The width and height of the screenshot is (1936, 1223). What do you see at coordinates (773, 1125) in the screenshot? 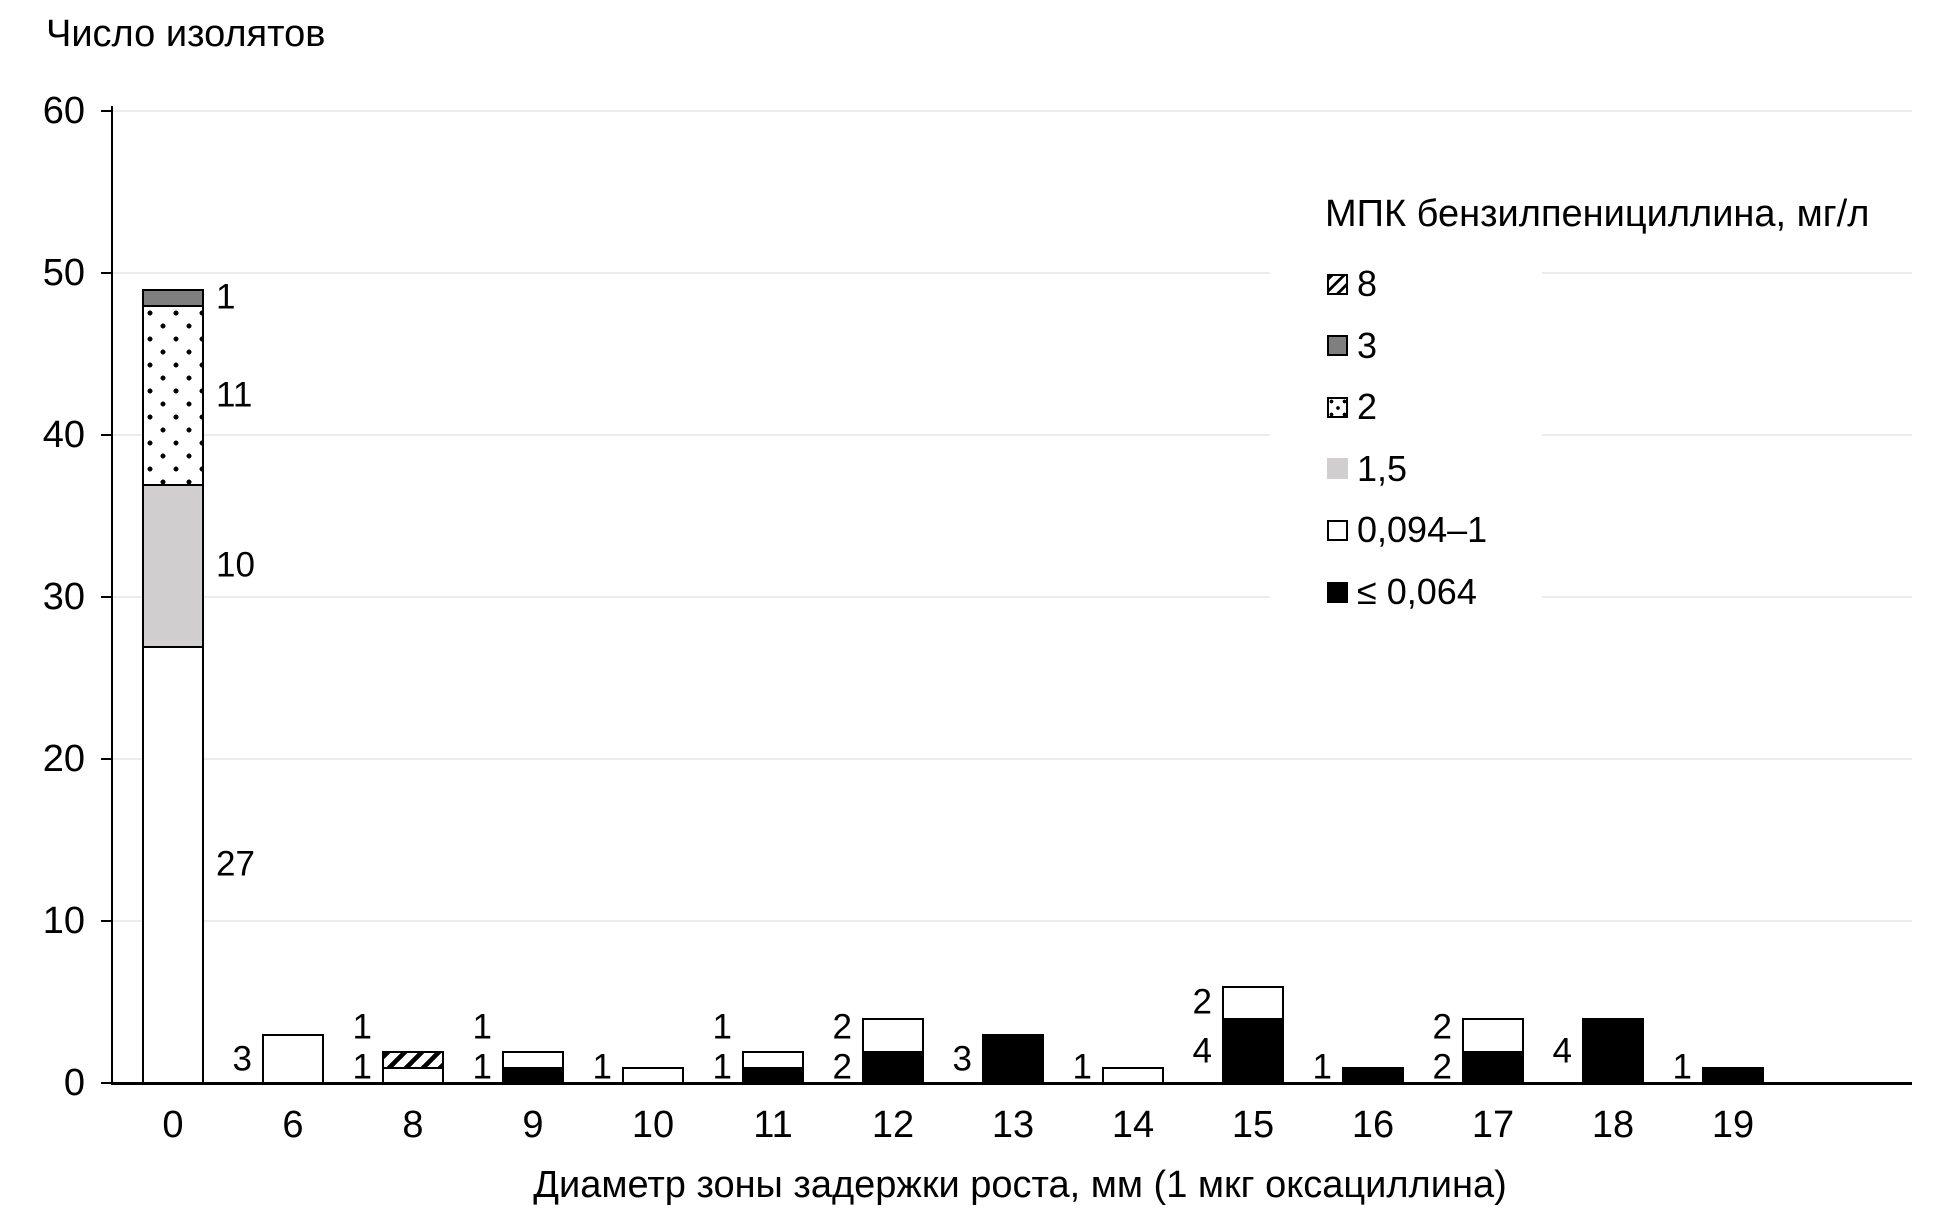
I see `x-axis-category-label-11: 11` at bounding box center [773, 1125].